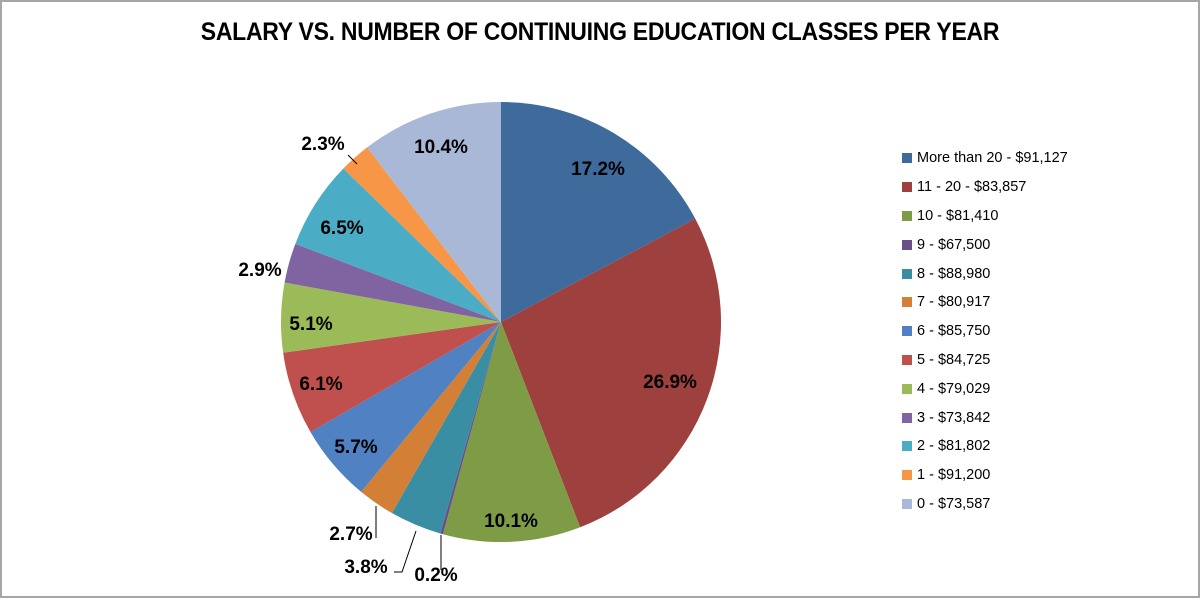  What do you see at coordinates (350, 534) in the screenshot?
I see `slice-data-label: 2.7%` at bounding box center [350, 534].